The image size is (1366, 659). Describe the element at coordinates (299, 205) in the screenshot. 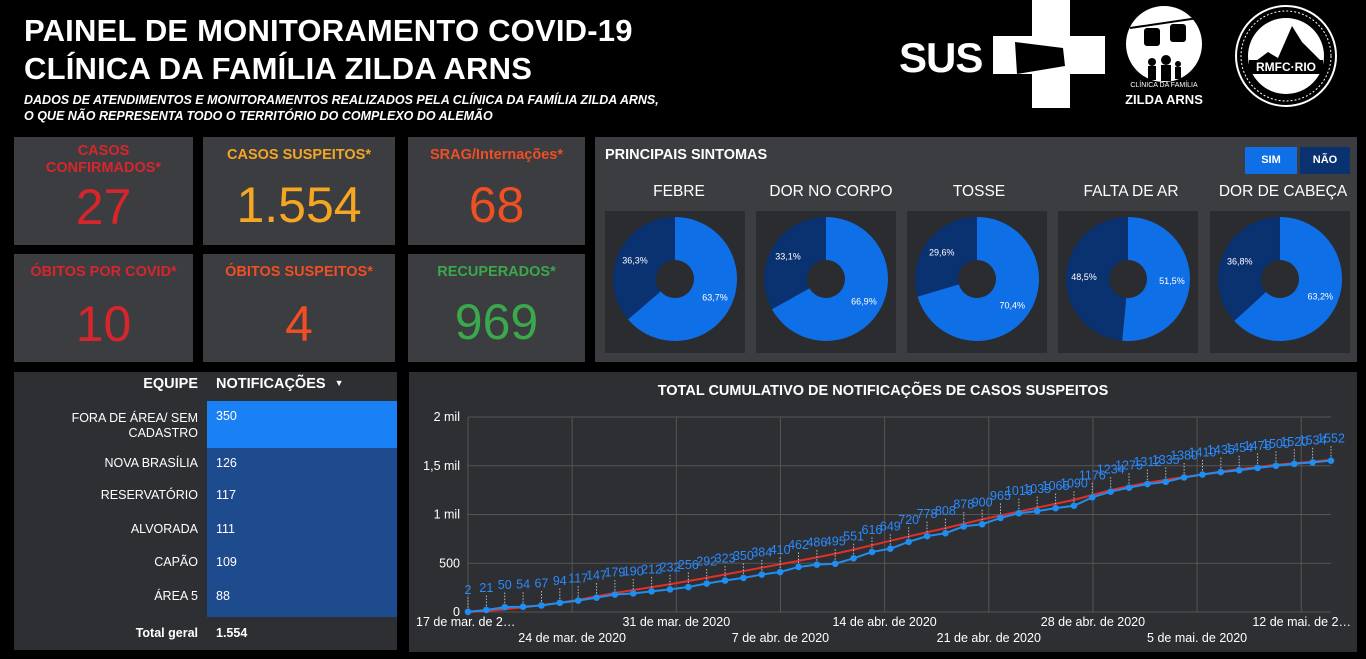

I see `kpi-value: 1.554` at that location.